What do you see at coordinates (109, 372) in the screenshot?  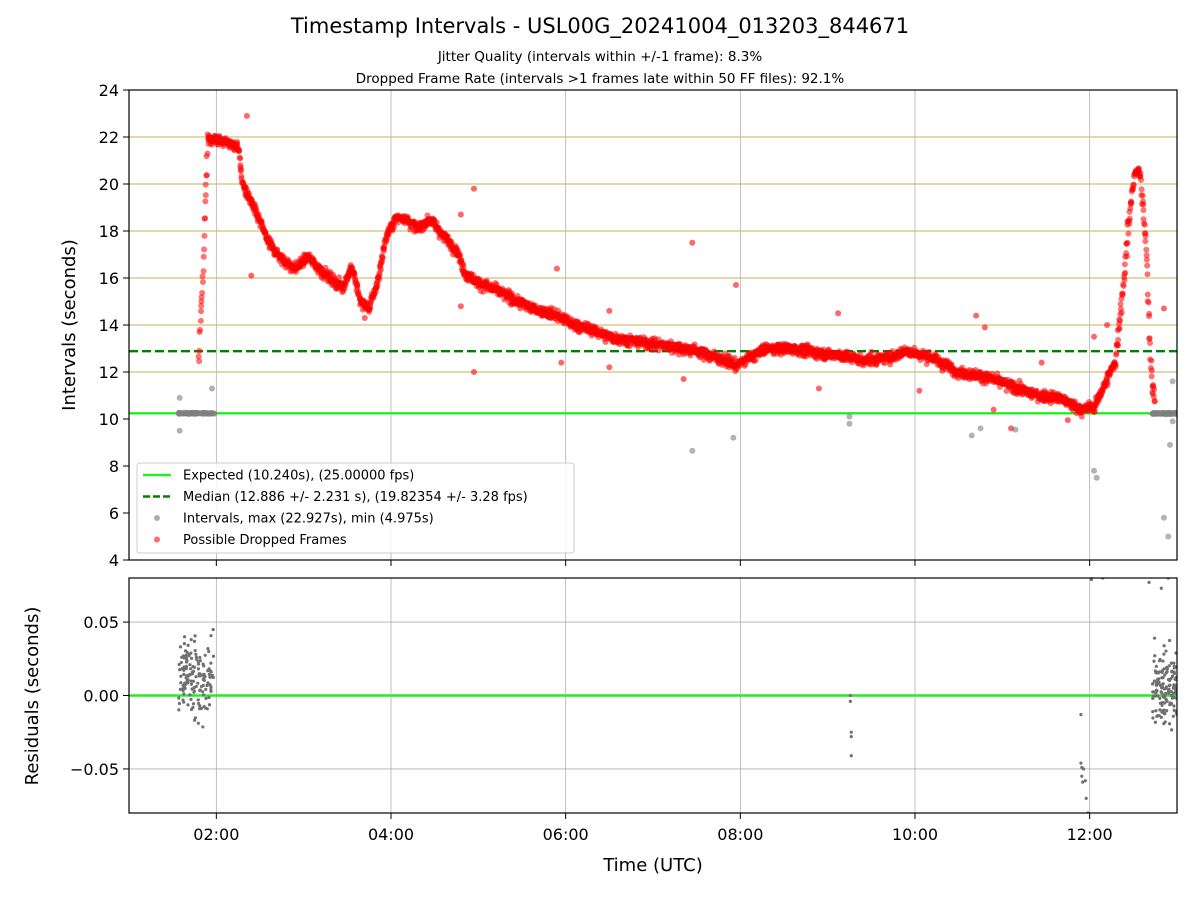 I see `top-y-tick-label: 12` at bounding box center [109, 372].